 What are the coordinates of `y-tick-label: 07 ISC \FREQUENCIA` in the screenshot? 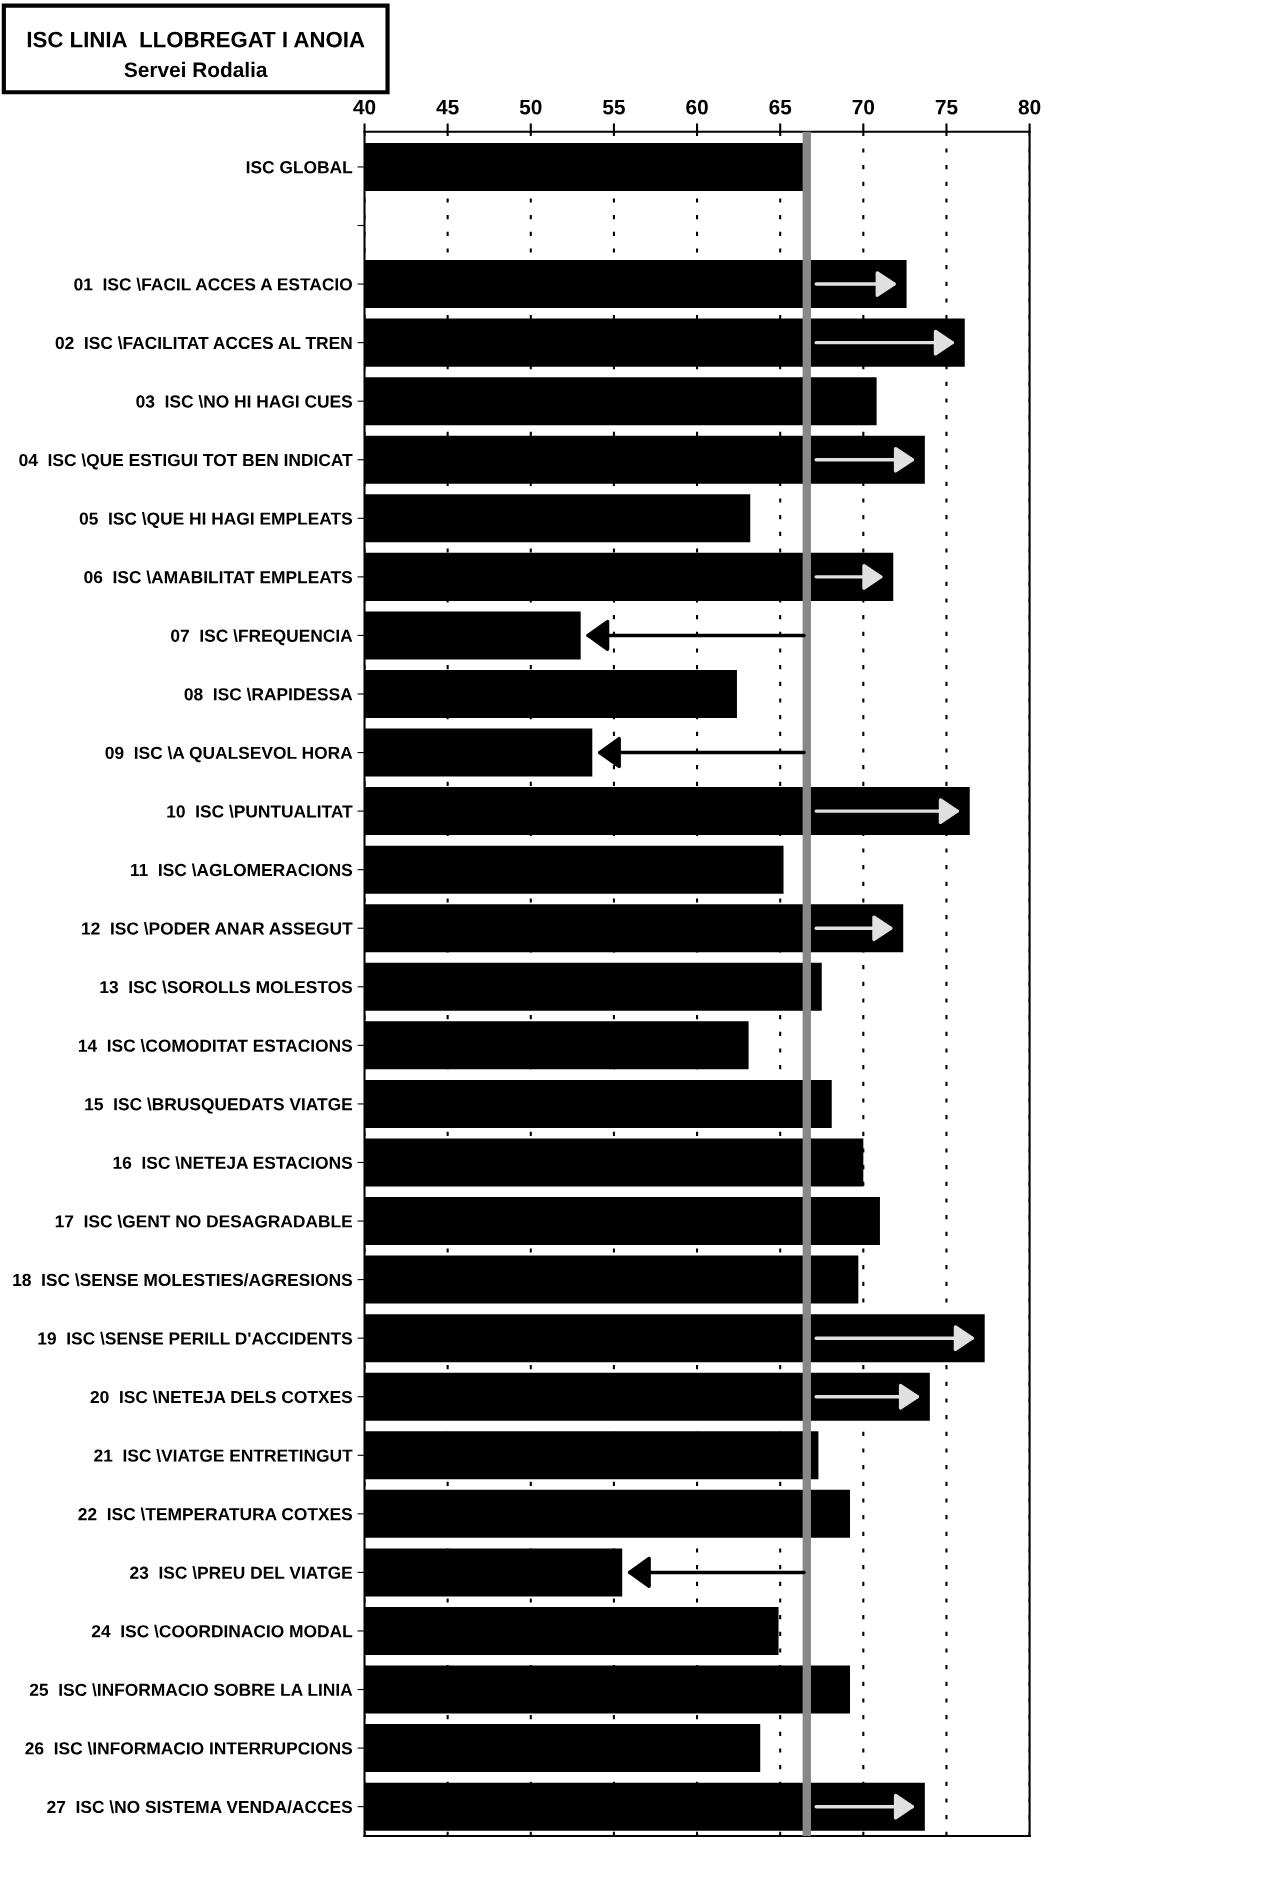 It's located at (262, 637).